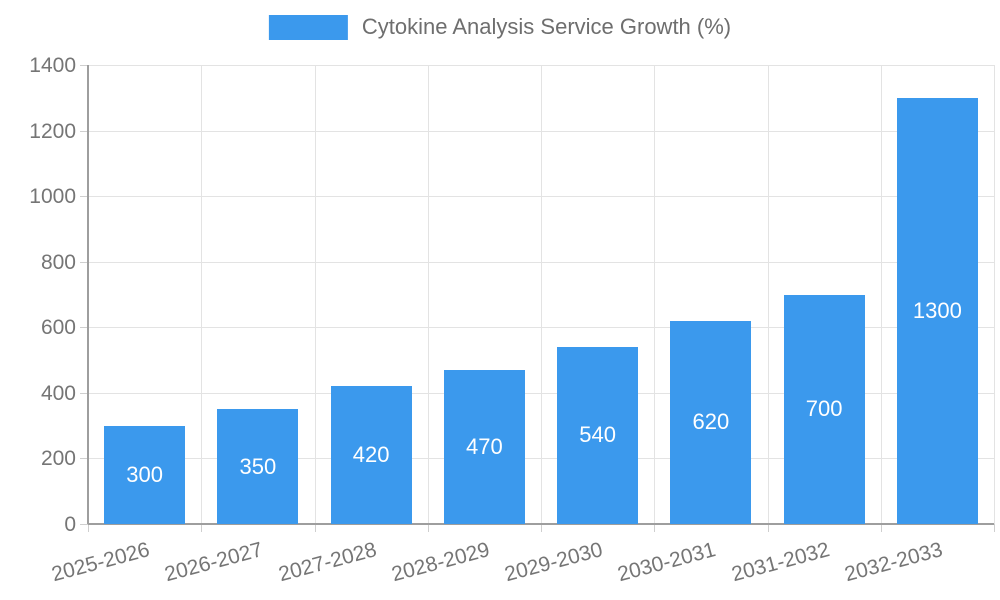  Describe the element at coordinates (667, 562) in the screenshot. I see `x-tick-label: 2030-2031` at that location.